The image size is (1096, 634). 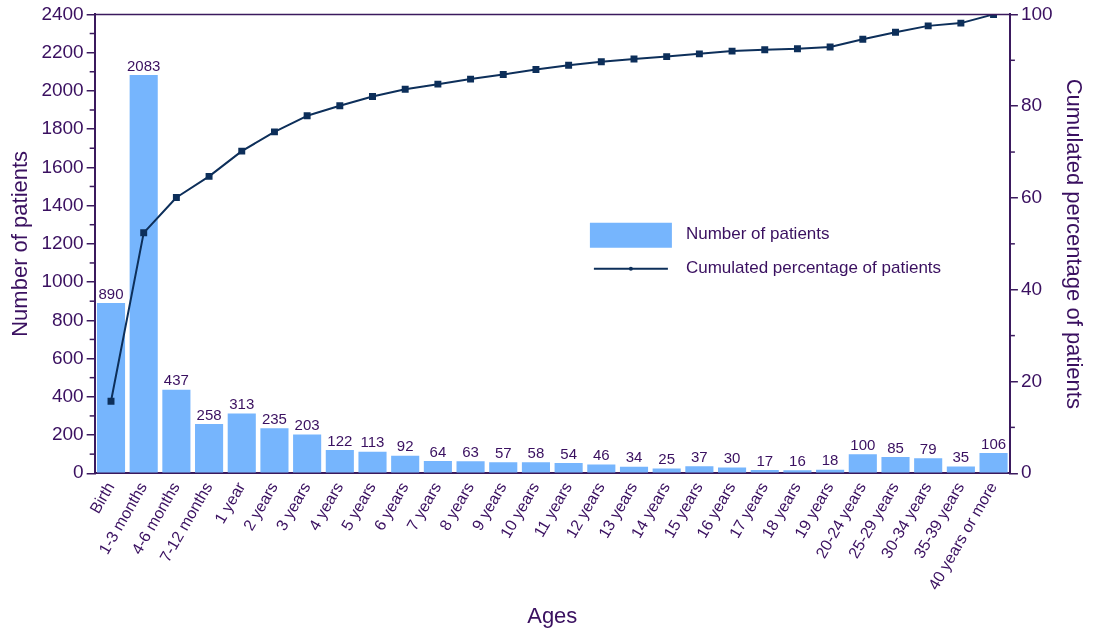 What do you see at coordinates (78, 472) in the screenshot?
I see `y-tick-label: 0` at bounding box center [78, 472].